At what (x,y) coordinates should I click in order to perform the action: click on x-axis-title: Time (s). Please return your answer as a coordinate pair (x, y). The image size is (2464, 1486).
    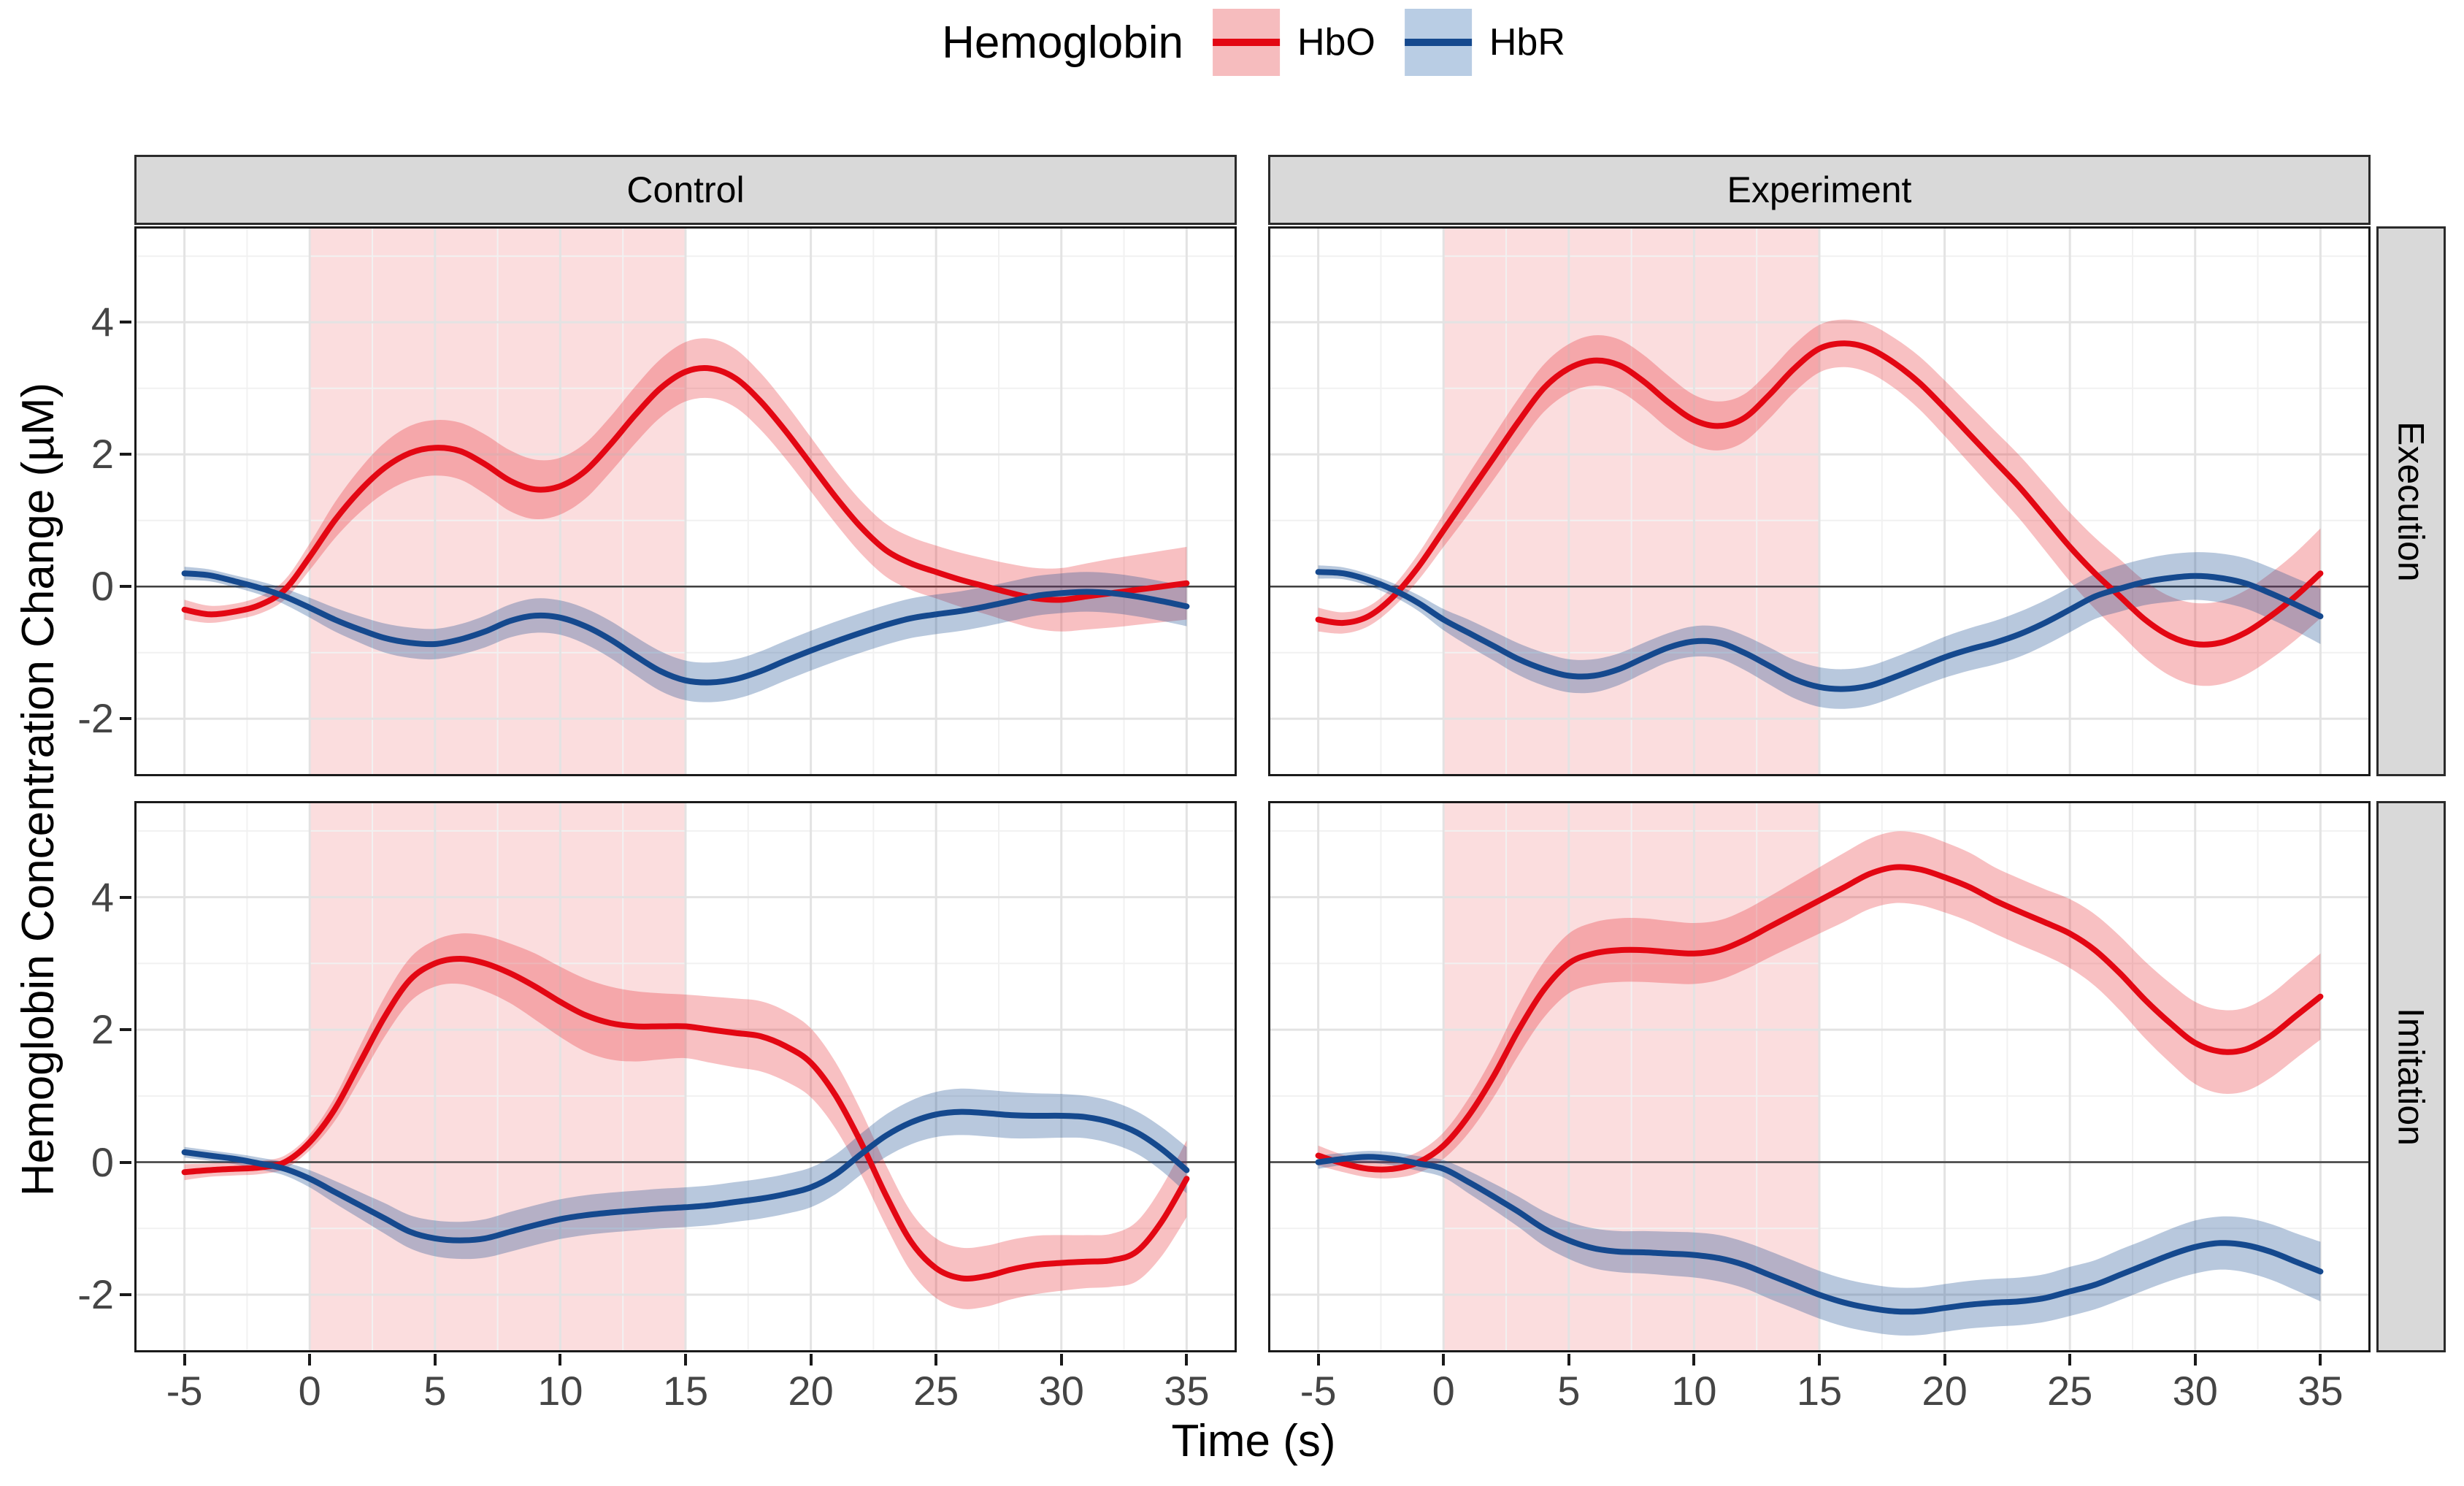
    Looking at the image, I should click on (1253, 1441).